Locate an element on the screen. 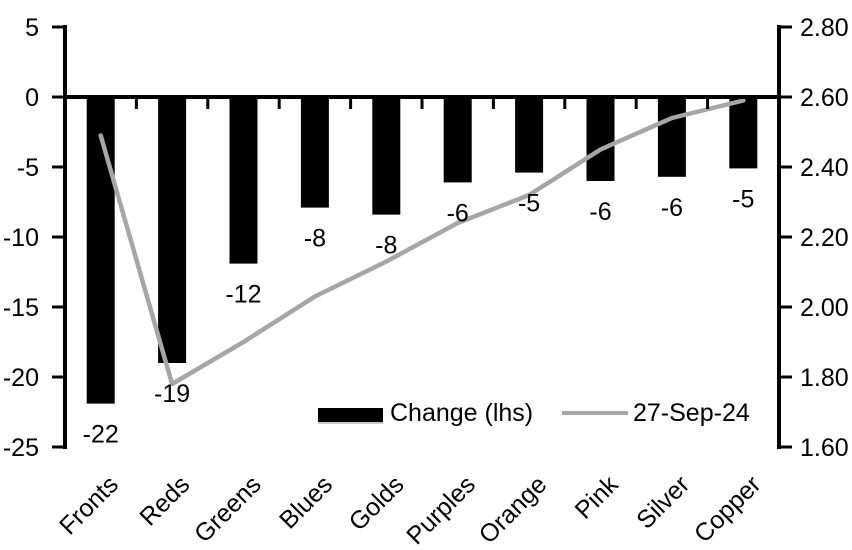  bar-value-label: -19 is located at coordinates (172, 394).